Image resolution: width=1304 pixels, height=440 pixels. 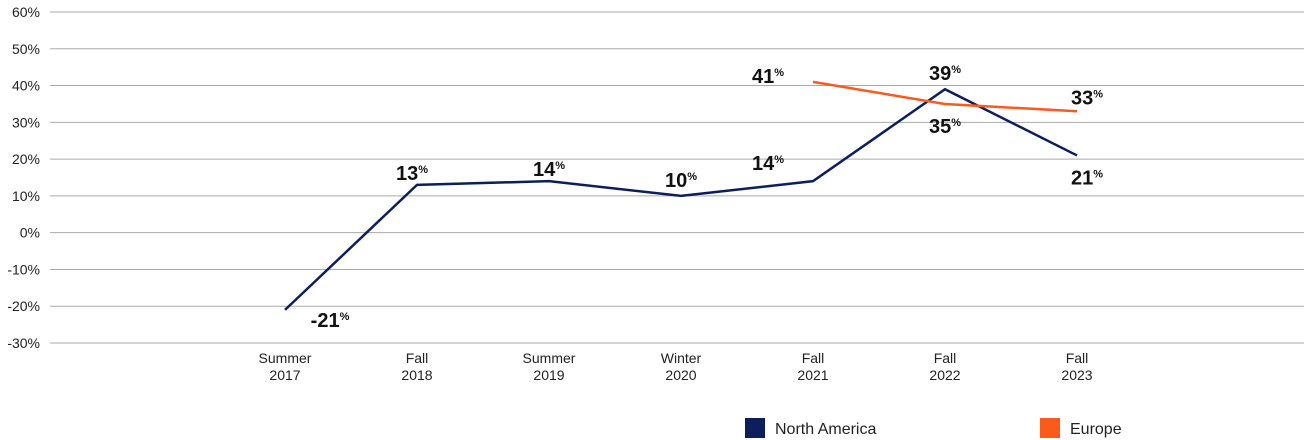 What do you see at coordinates (26, 49) in the screenshot?
I see `y-tick-label: 50%` at bounding box center [26, 49].